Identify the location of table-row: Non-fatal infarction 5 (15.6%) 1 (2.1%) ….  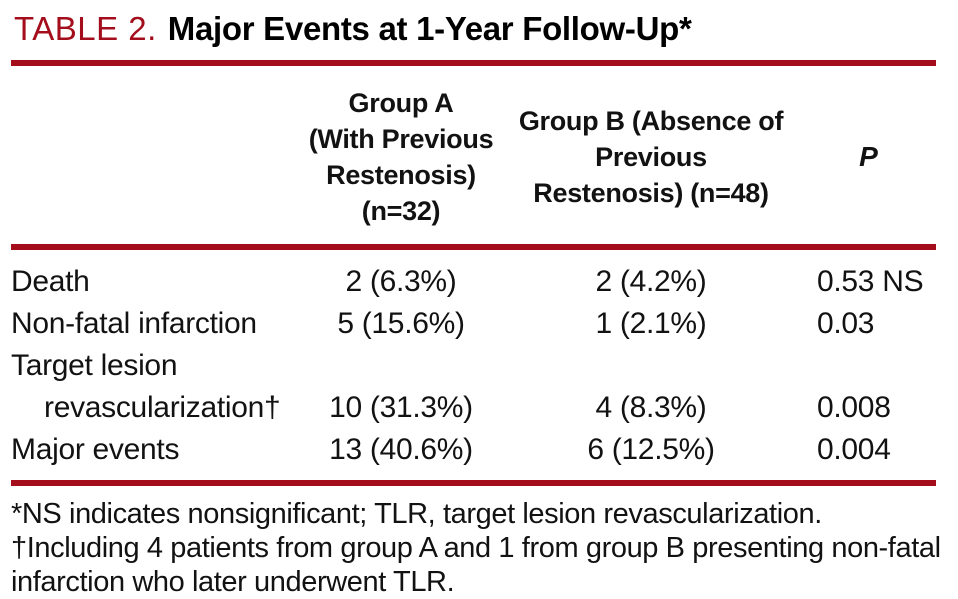
(473, 324).